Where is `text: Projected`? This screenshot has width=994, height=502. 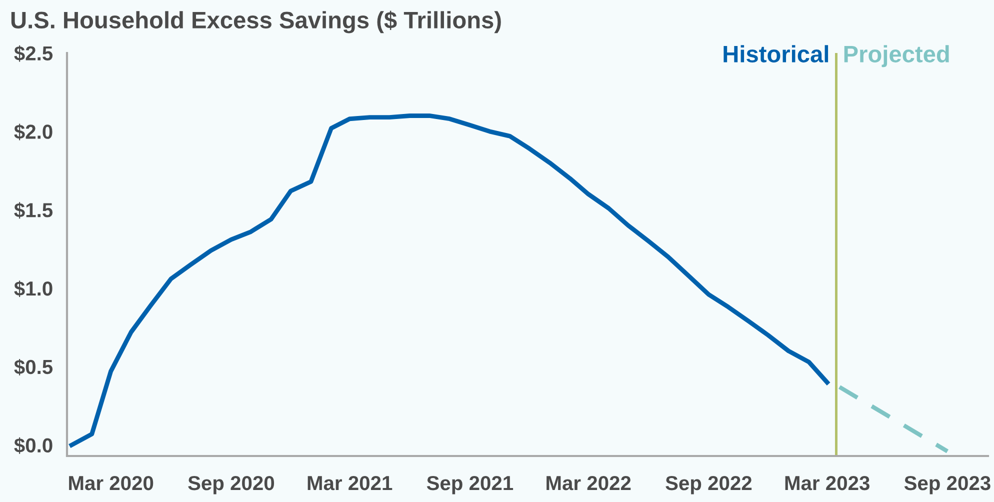 text: Projected is located at coordinates (896, 56).